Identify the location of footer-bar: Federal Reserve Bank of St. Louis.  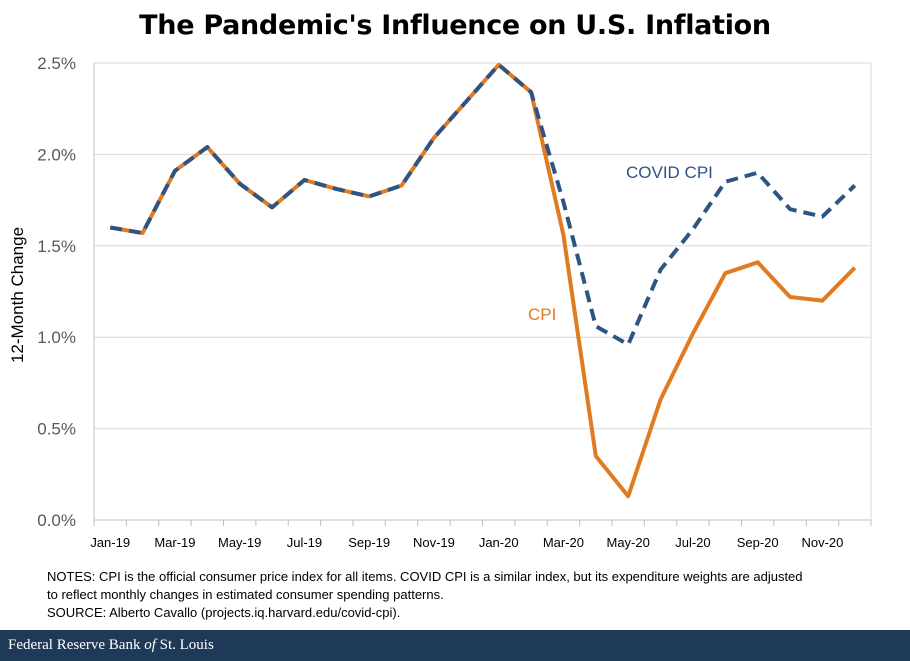
(455, 645).